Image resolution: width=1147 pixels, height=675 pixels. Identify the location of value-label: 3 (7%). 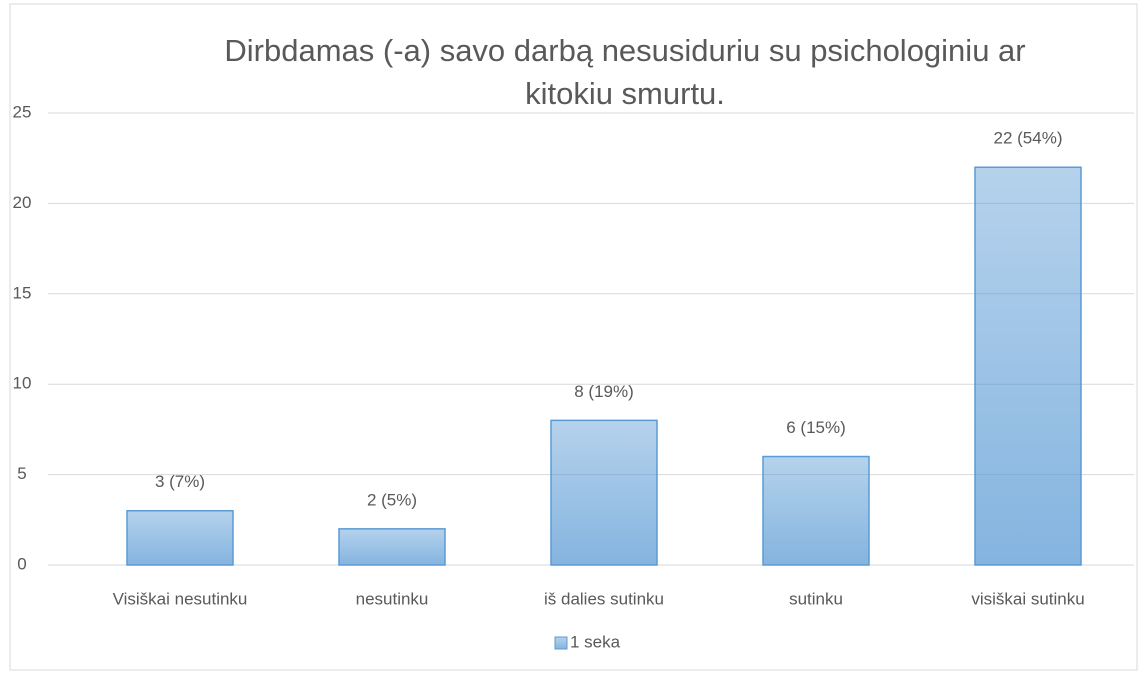
(180, 481).